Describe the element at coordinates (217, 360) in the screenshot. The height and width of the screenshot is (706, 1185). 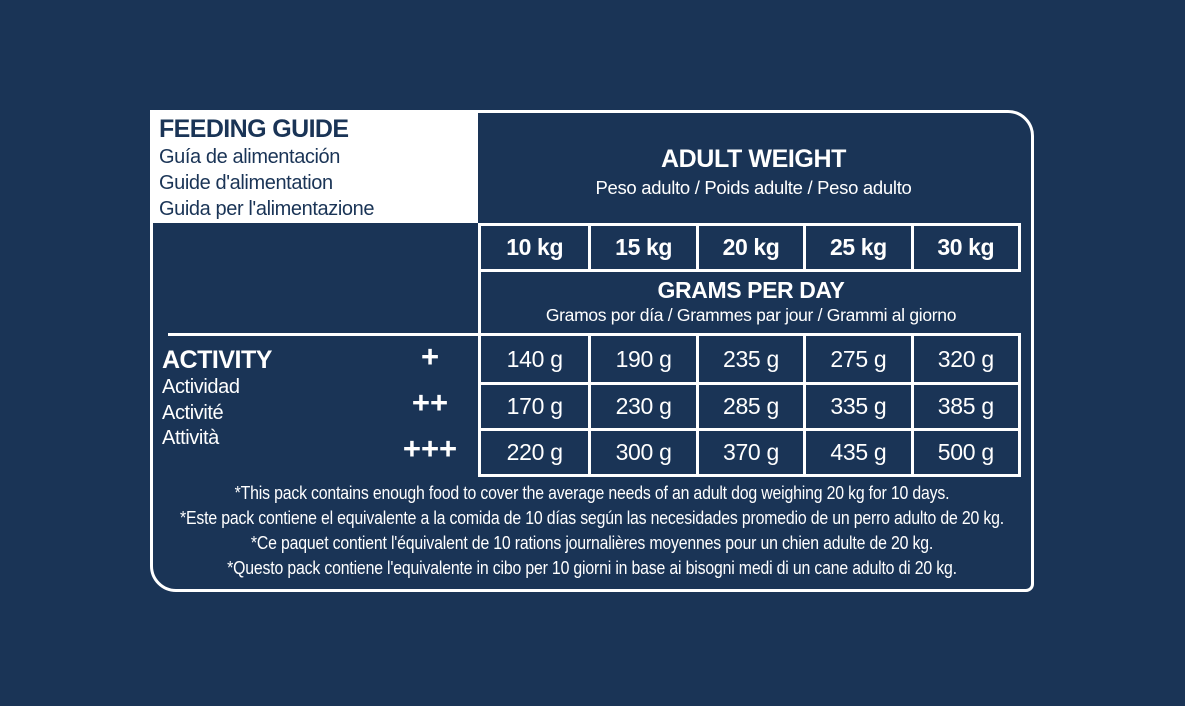
I see `activity-title: ACTIVITY` at that location.